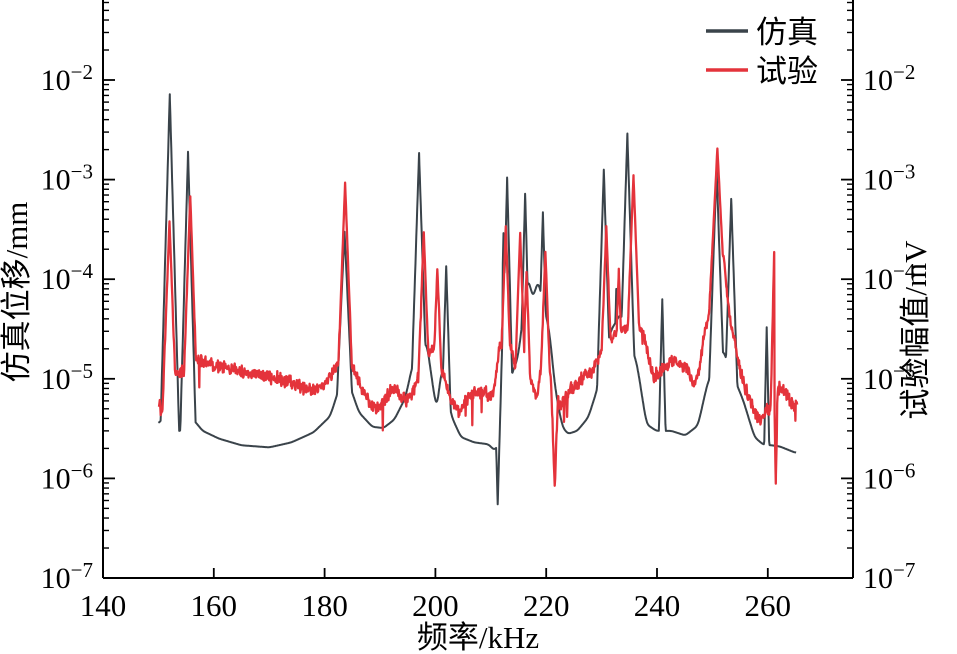  Describe the element at coordinates (435, 605) in the screenshot. I see `x-tick-label: 200` at that location.